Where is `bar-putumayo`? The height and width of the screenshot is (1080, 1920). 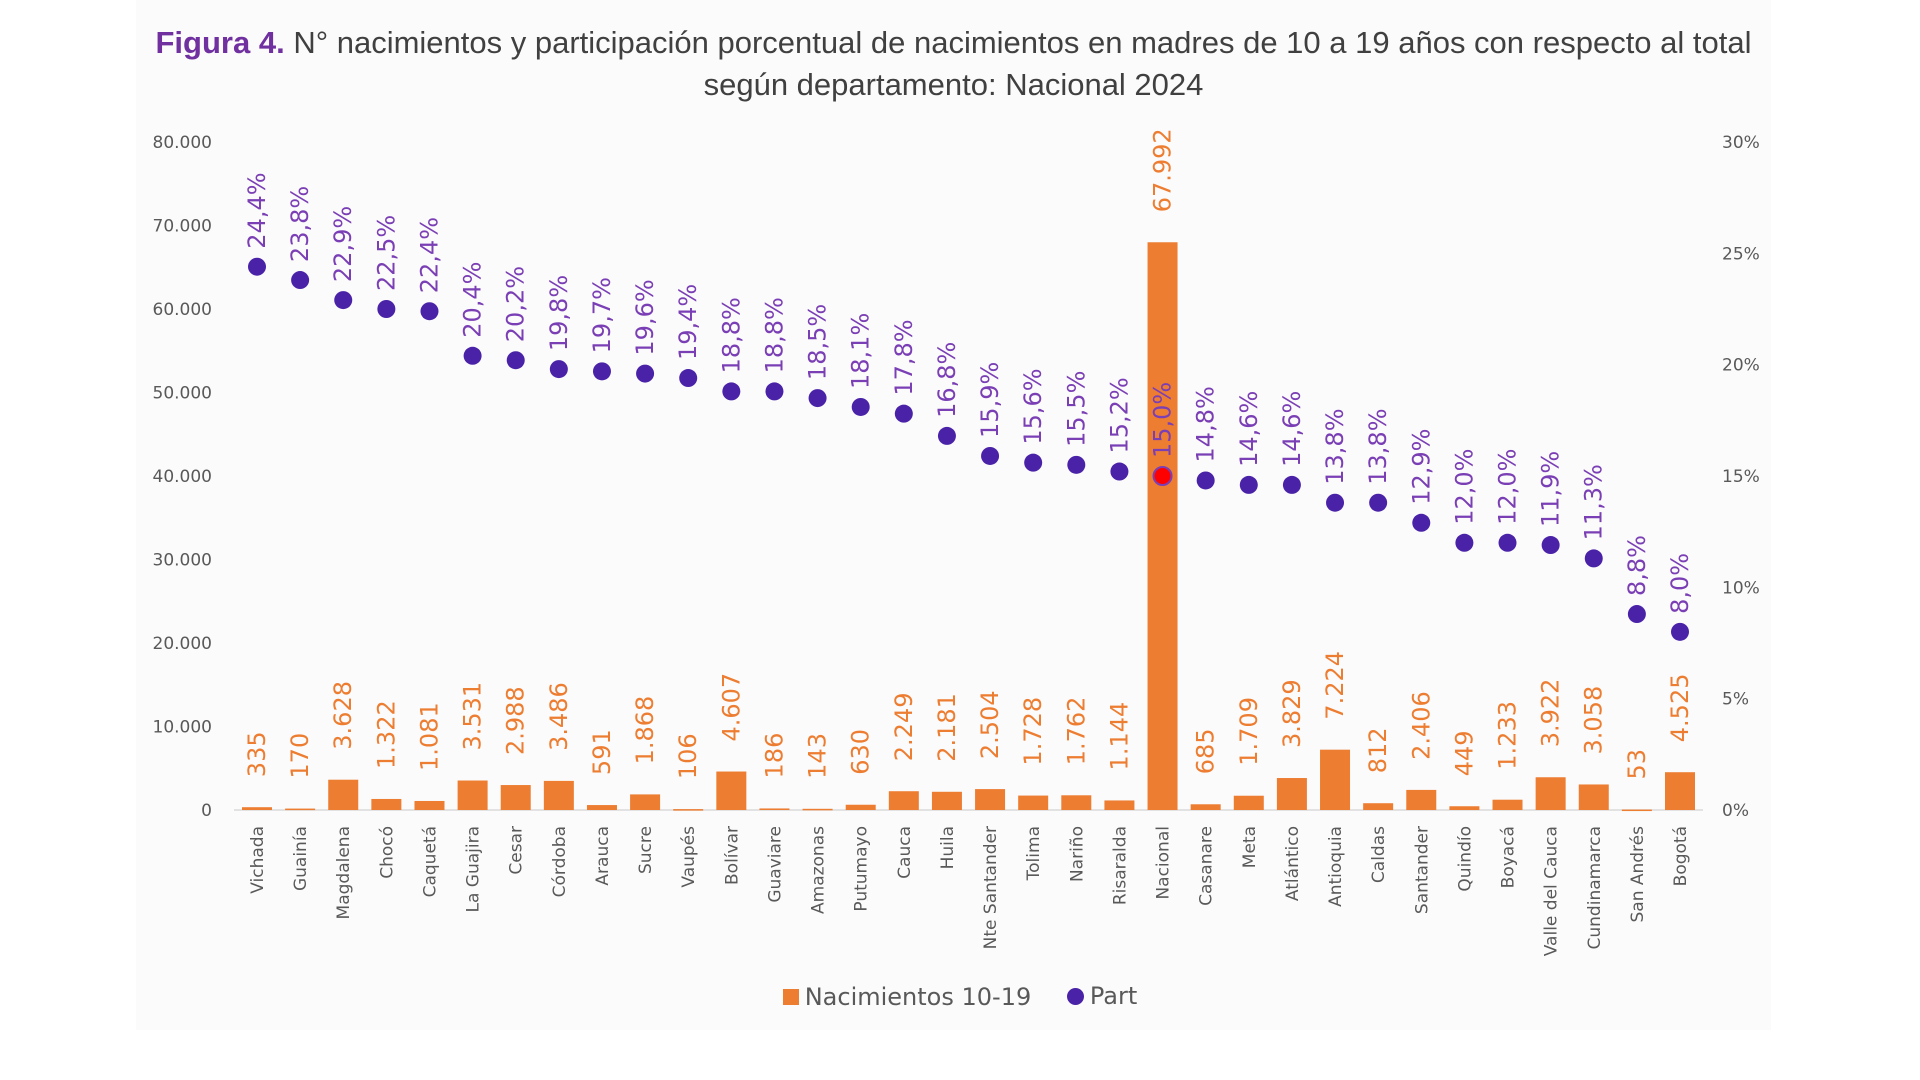
bar-putumayo is located at coordinates (860, 807).